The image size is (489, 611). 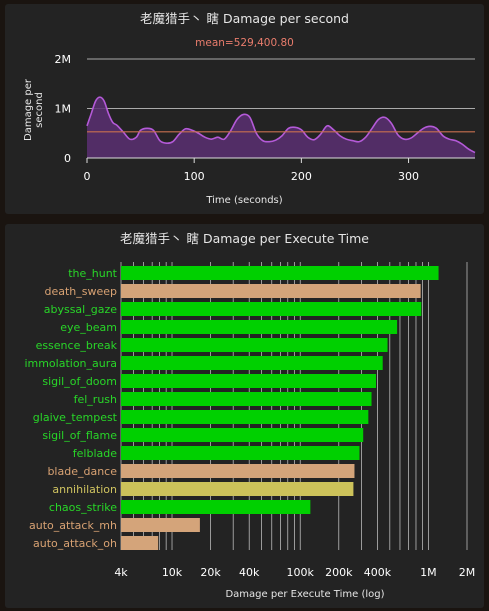 What do you see at coordinates (242, 435) in the screenshot?
I see `dpet-bar-sigil_of_flame` at bounding box center [242, 435].